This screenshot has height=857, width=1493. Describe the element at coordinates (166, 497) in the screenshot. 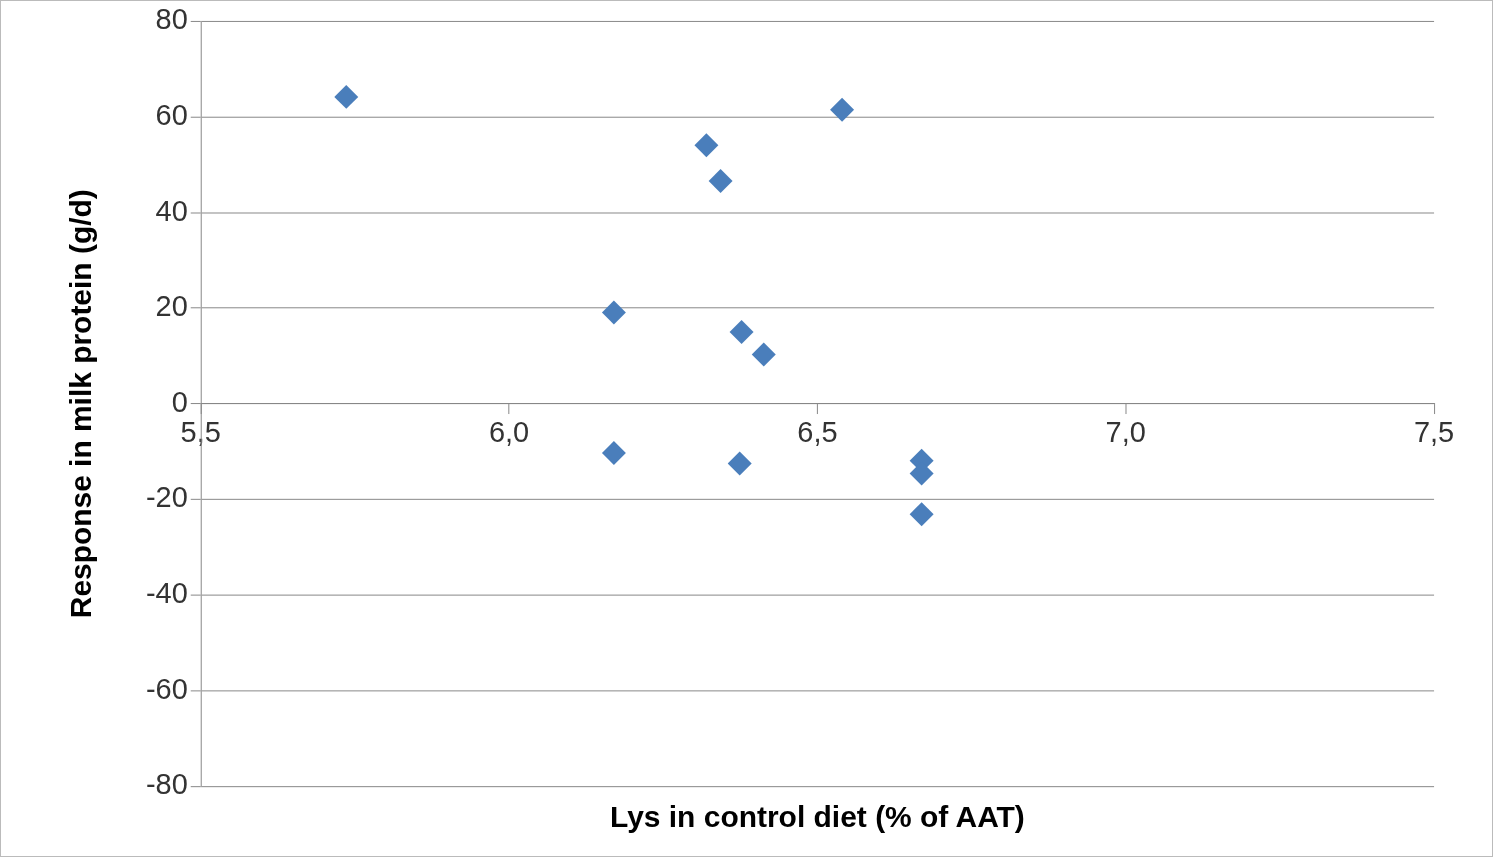

I see `y-tick-label: -20` at that location.